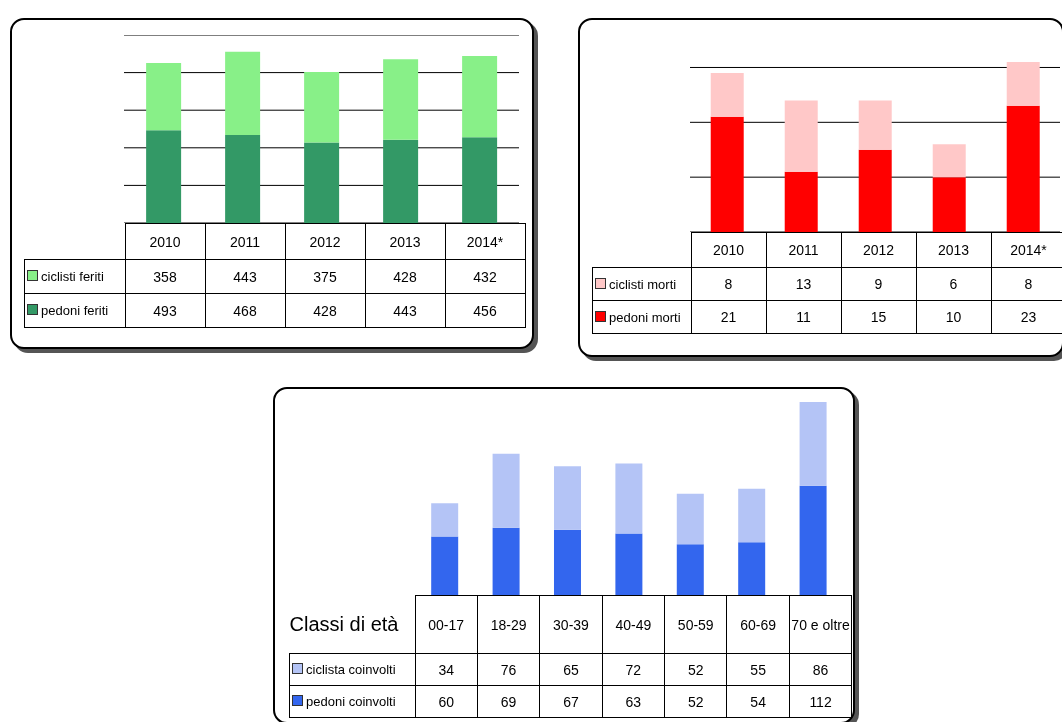 The width and height of the screenshot is (1062, 722). What do you see at coordinates (803, 284) in the screenshot?
I see `data-label: 13` at bounding box center [803, 284].